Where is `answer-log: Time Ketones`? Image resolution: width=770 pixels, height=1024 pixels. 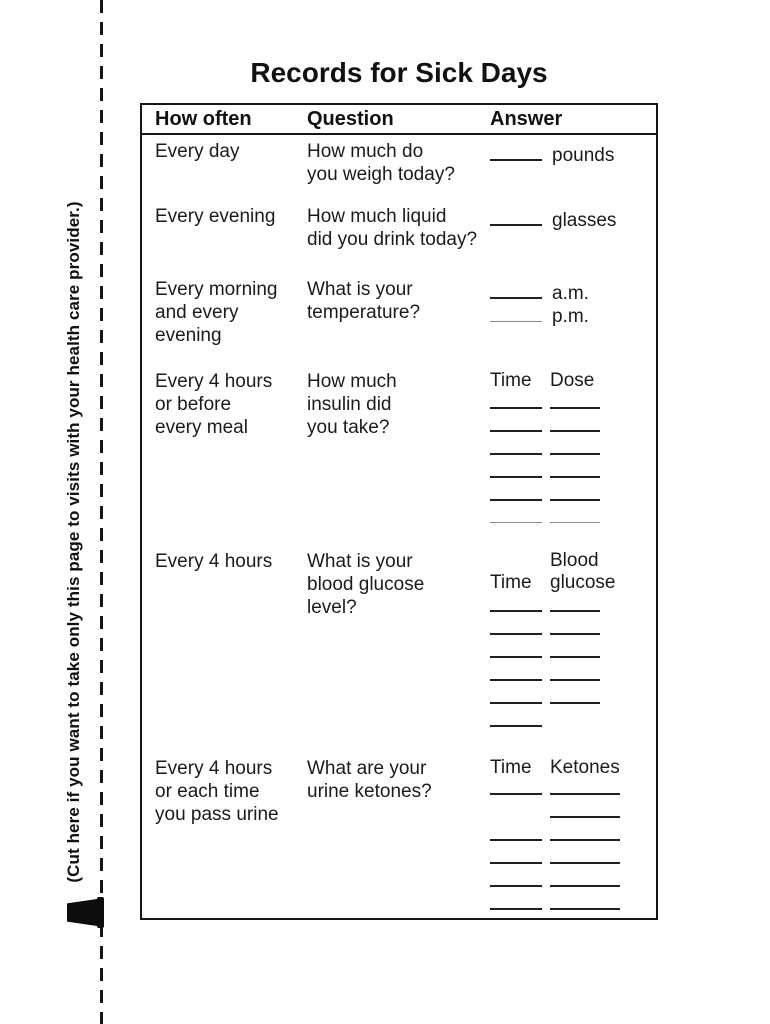
answer-log: Time Ketones is located at coordinates (573, 833).